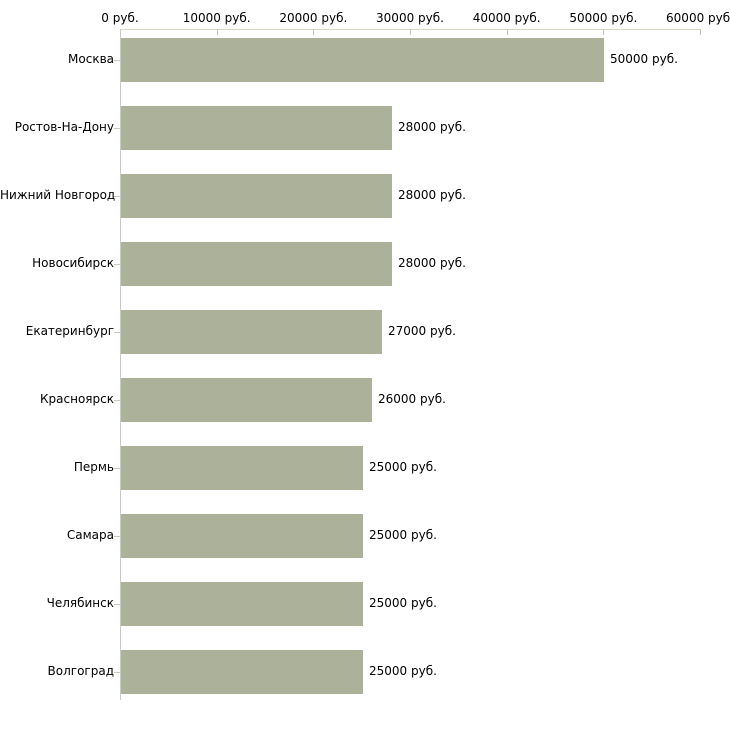  Describe the element at coordinates (69, 331) in the screenshot. I see `category-label: Екатеринбург` at that location.